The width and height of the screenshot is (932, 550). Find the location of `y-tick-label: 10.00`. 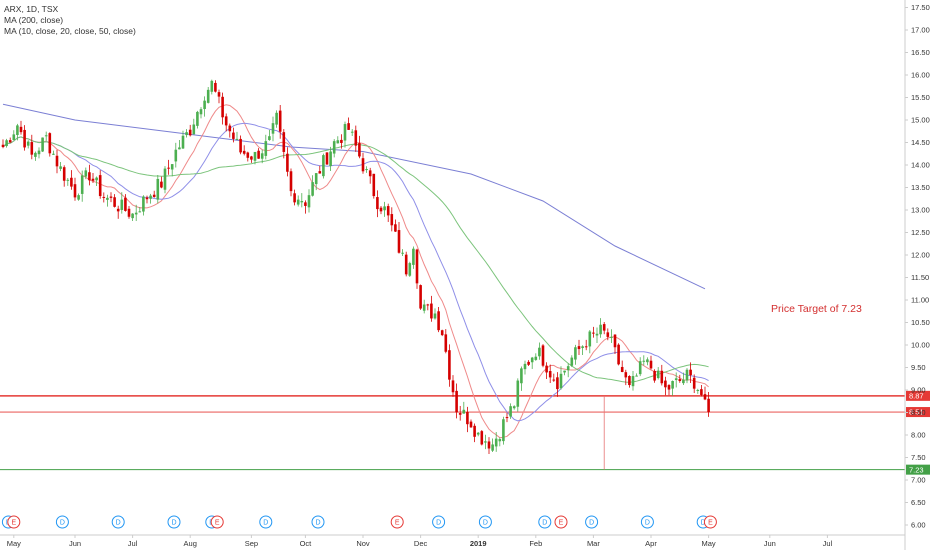

y-tick-label: 10.00 is located at coordinates (920, 345).